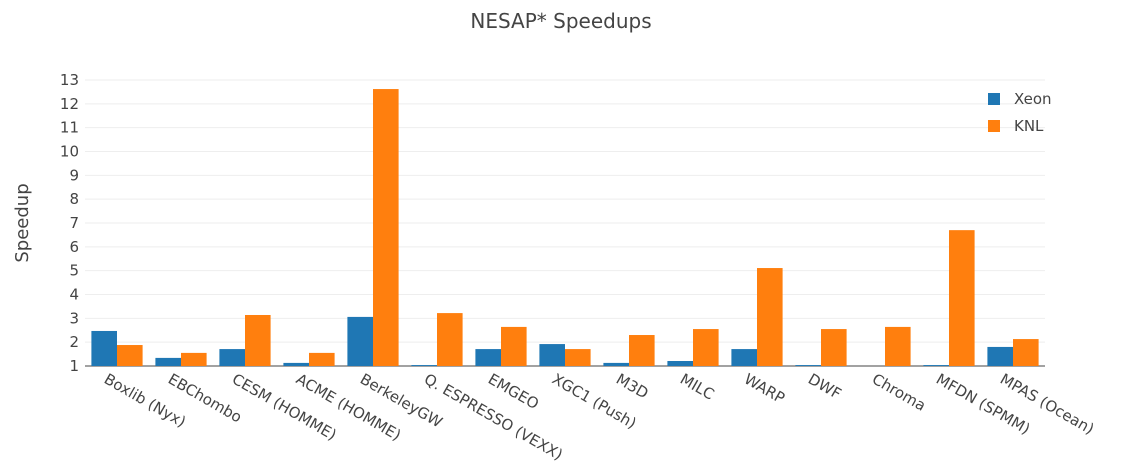 The height and width of the screenshot is (474, 1122). I want to click on y-tick-label: 8, so click(74, 199).